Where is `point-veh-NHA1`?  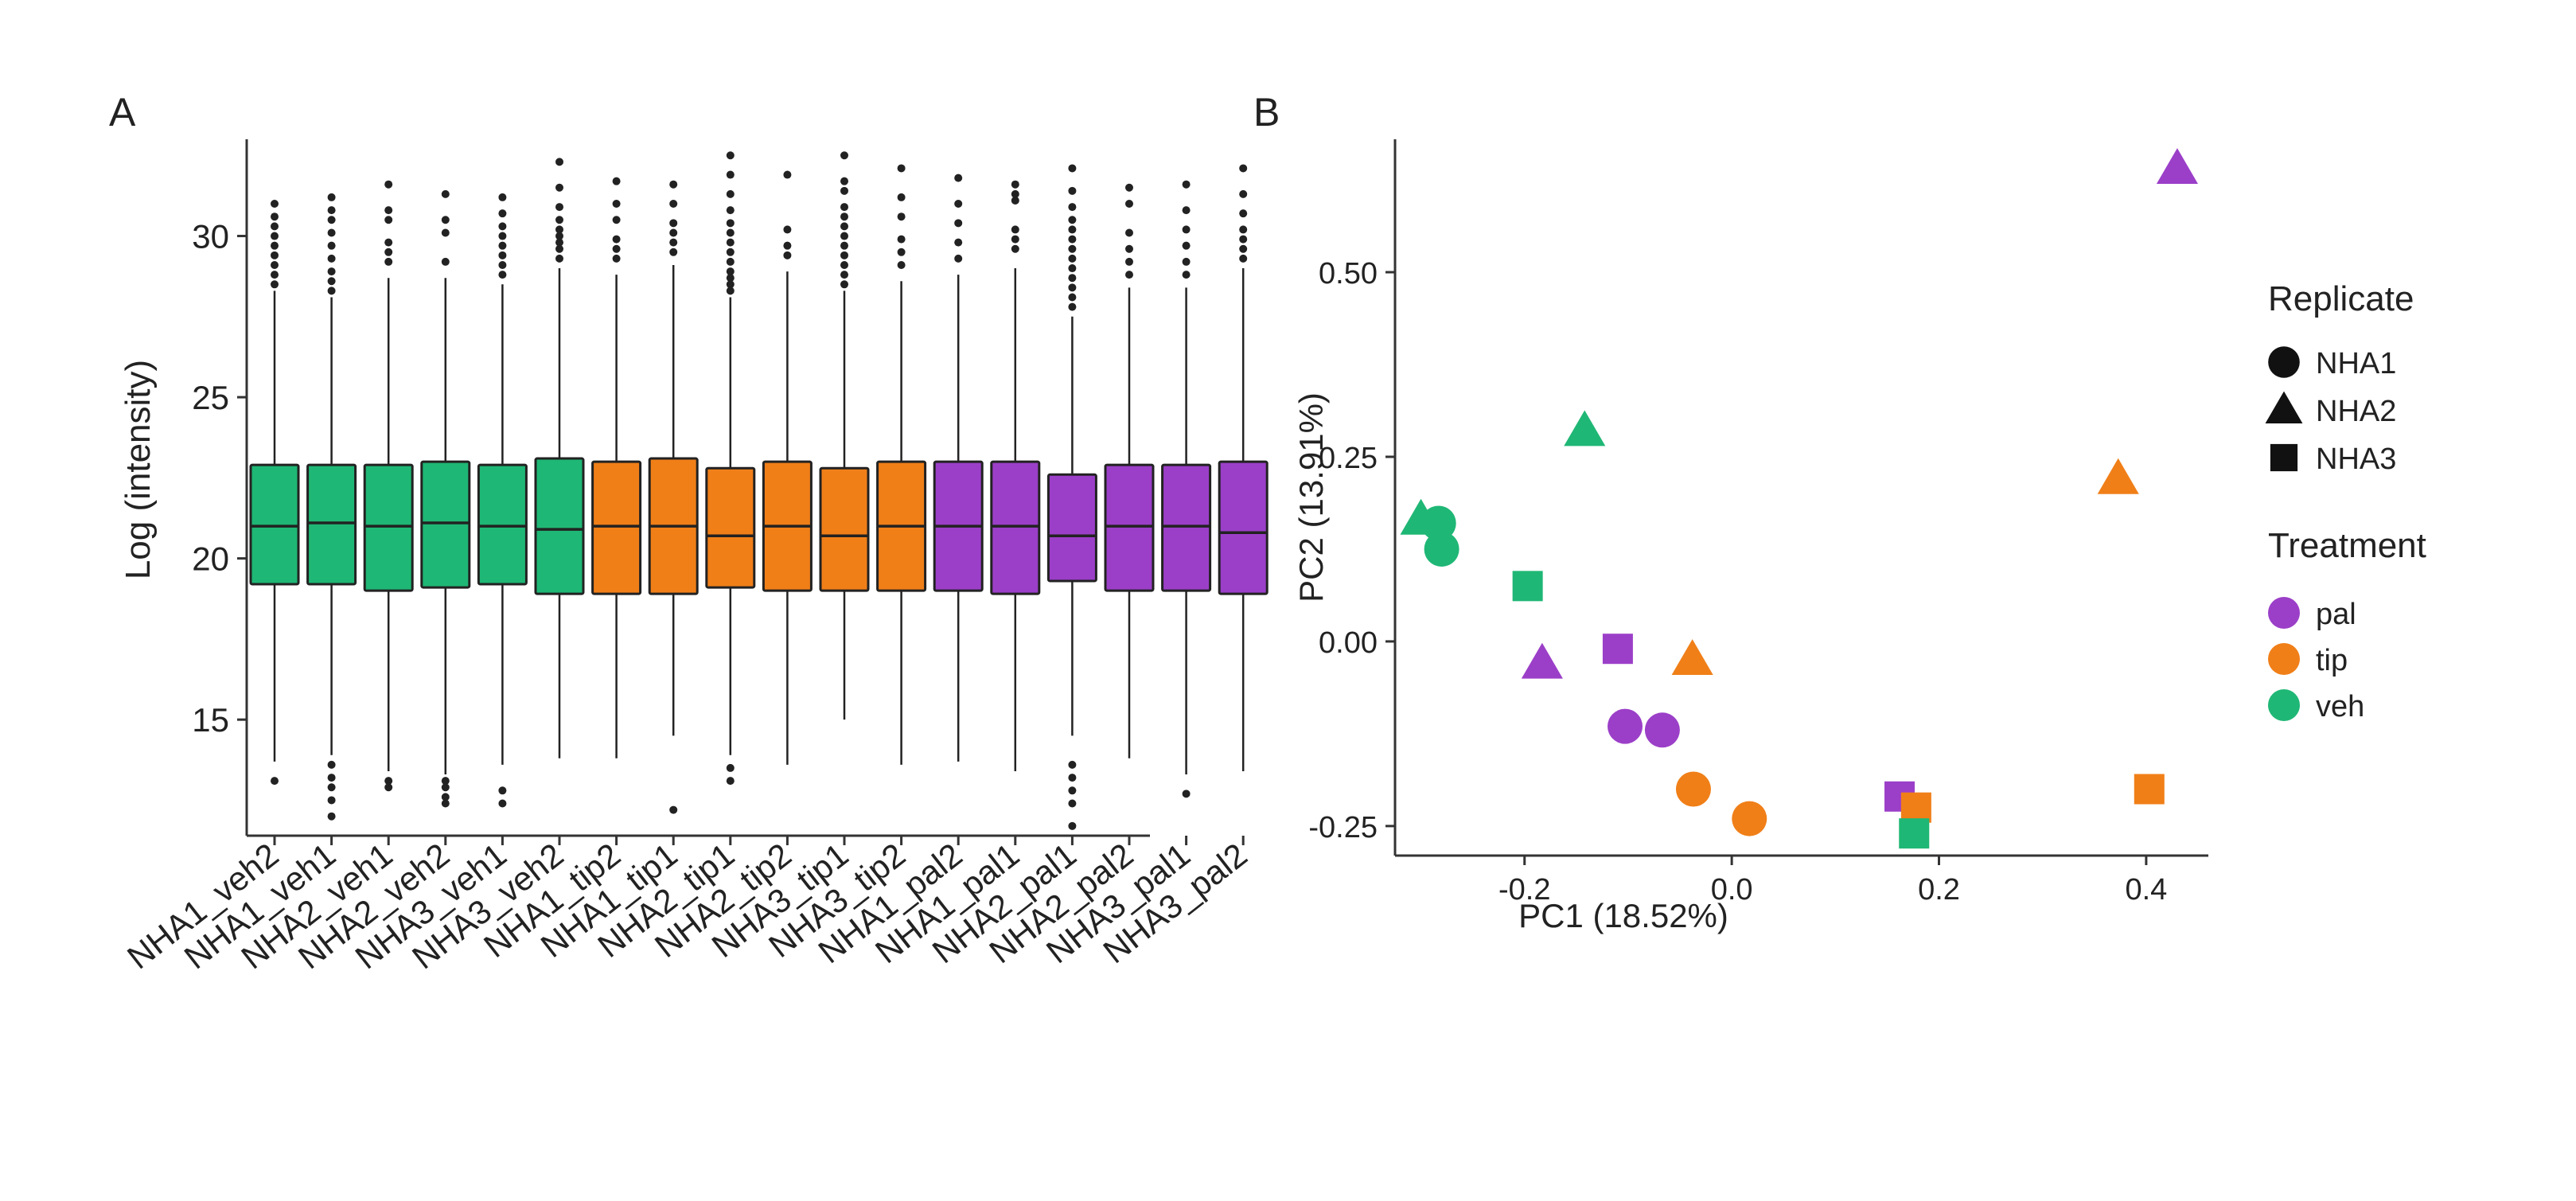 point-veh-NHA1 is located at coordinates (1441, 549).